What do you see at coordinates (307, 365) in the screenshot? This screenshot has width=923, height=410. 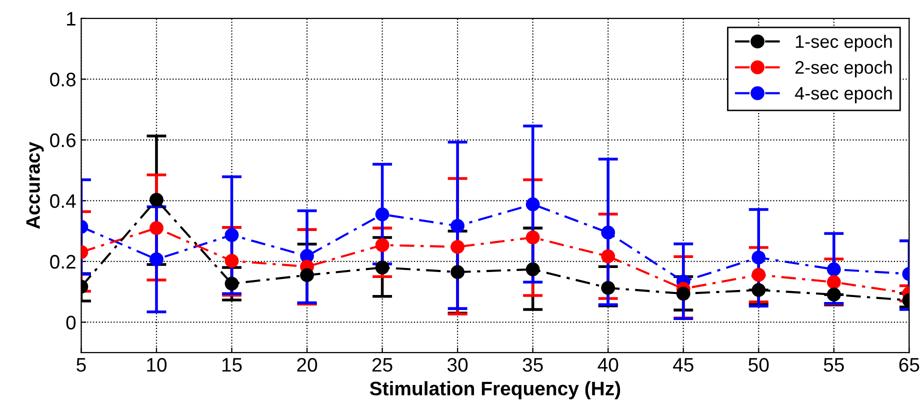 I see `x-tick-label: 20` at bounding box center [307, 365].